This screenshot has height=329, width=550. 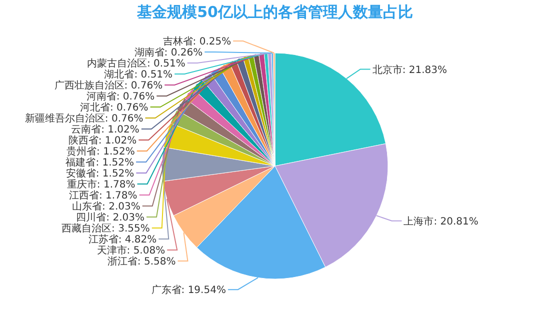 What do you see at coordinates (156, 262) in the screenshot?
I see `data-label: : 5.58%` at bounding box center [156, 262].